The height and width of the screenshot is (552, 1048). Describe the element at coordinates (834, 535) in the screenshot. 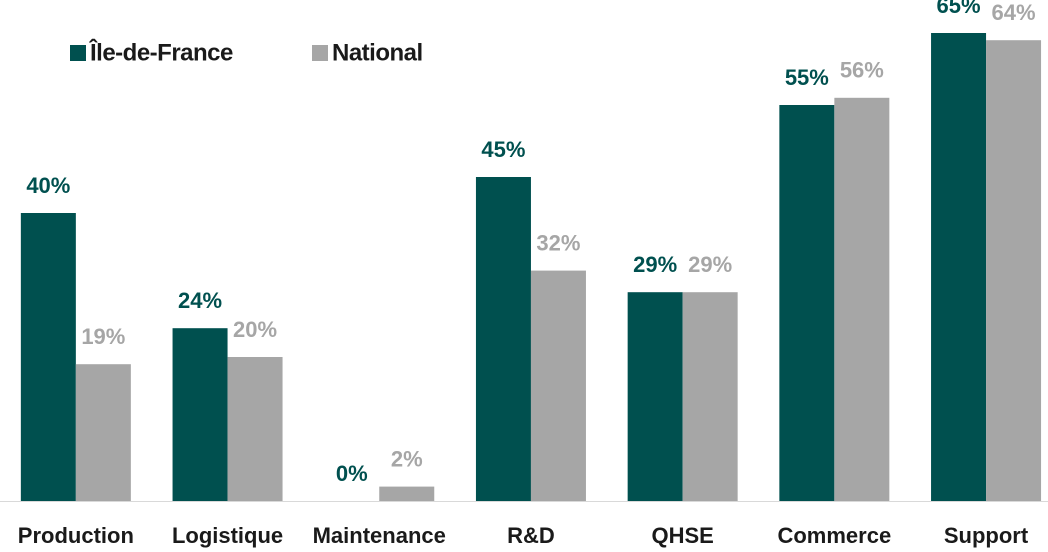

I see `x-tick-label: Commerce` at that location.